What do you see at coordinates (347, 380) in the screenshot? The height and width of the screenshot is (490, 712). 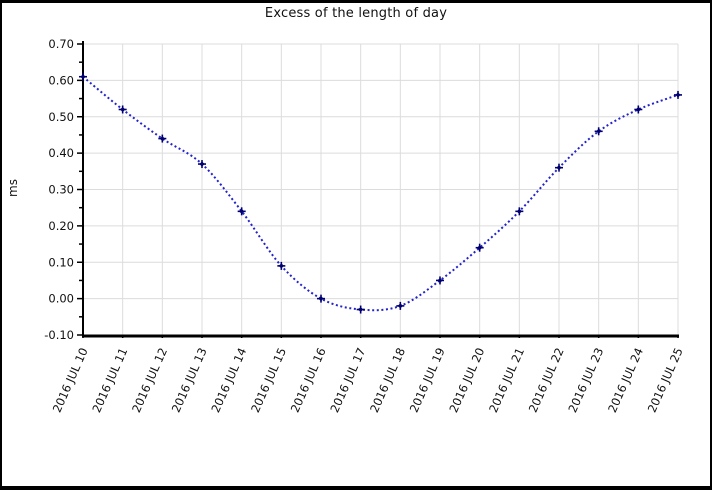 I see `x-tick-label: 2016 JUL 17` at bounding box center [347, 380].